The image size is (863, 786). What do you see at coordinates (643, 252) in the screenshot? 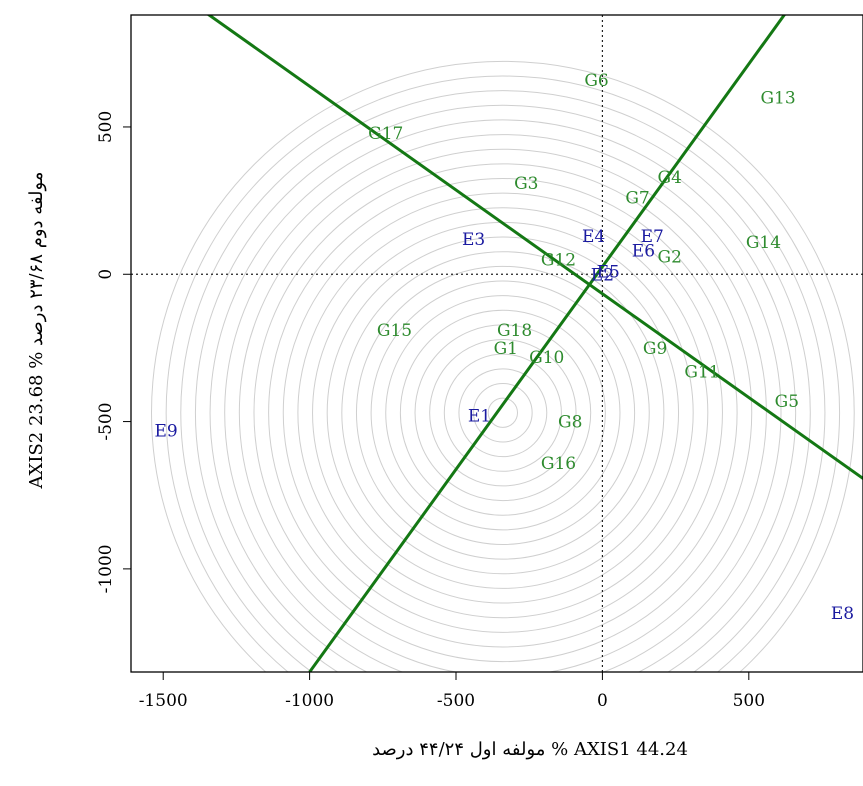
I see `point-e6: E6` at bounding box center [643, 252].